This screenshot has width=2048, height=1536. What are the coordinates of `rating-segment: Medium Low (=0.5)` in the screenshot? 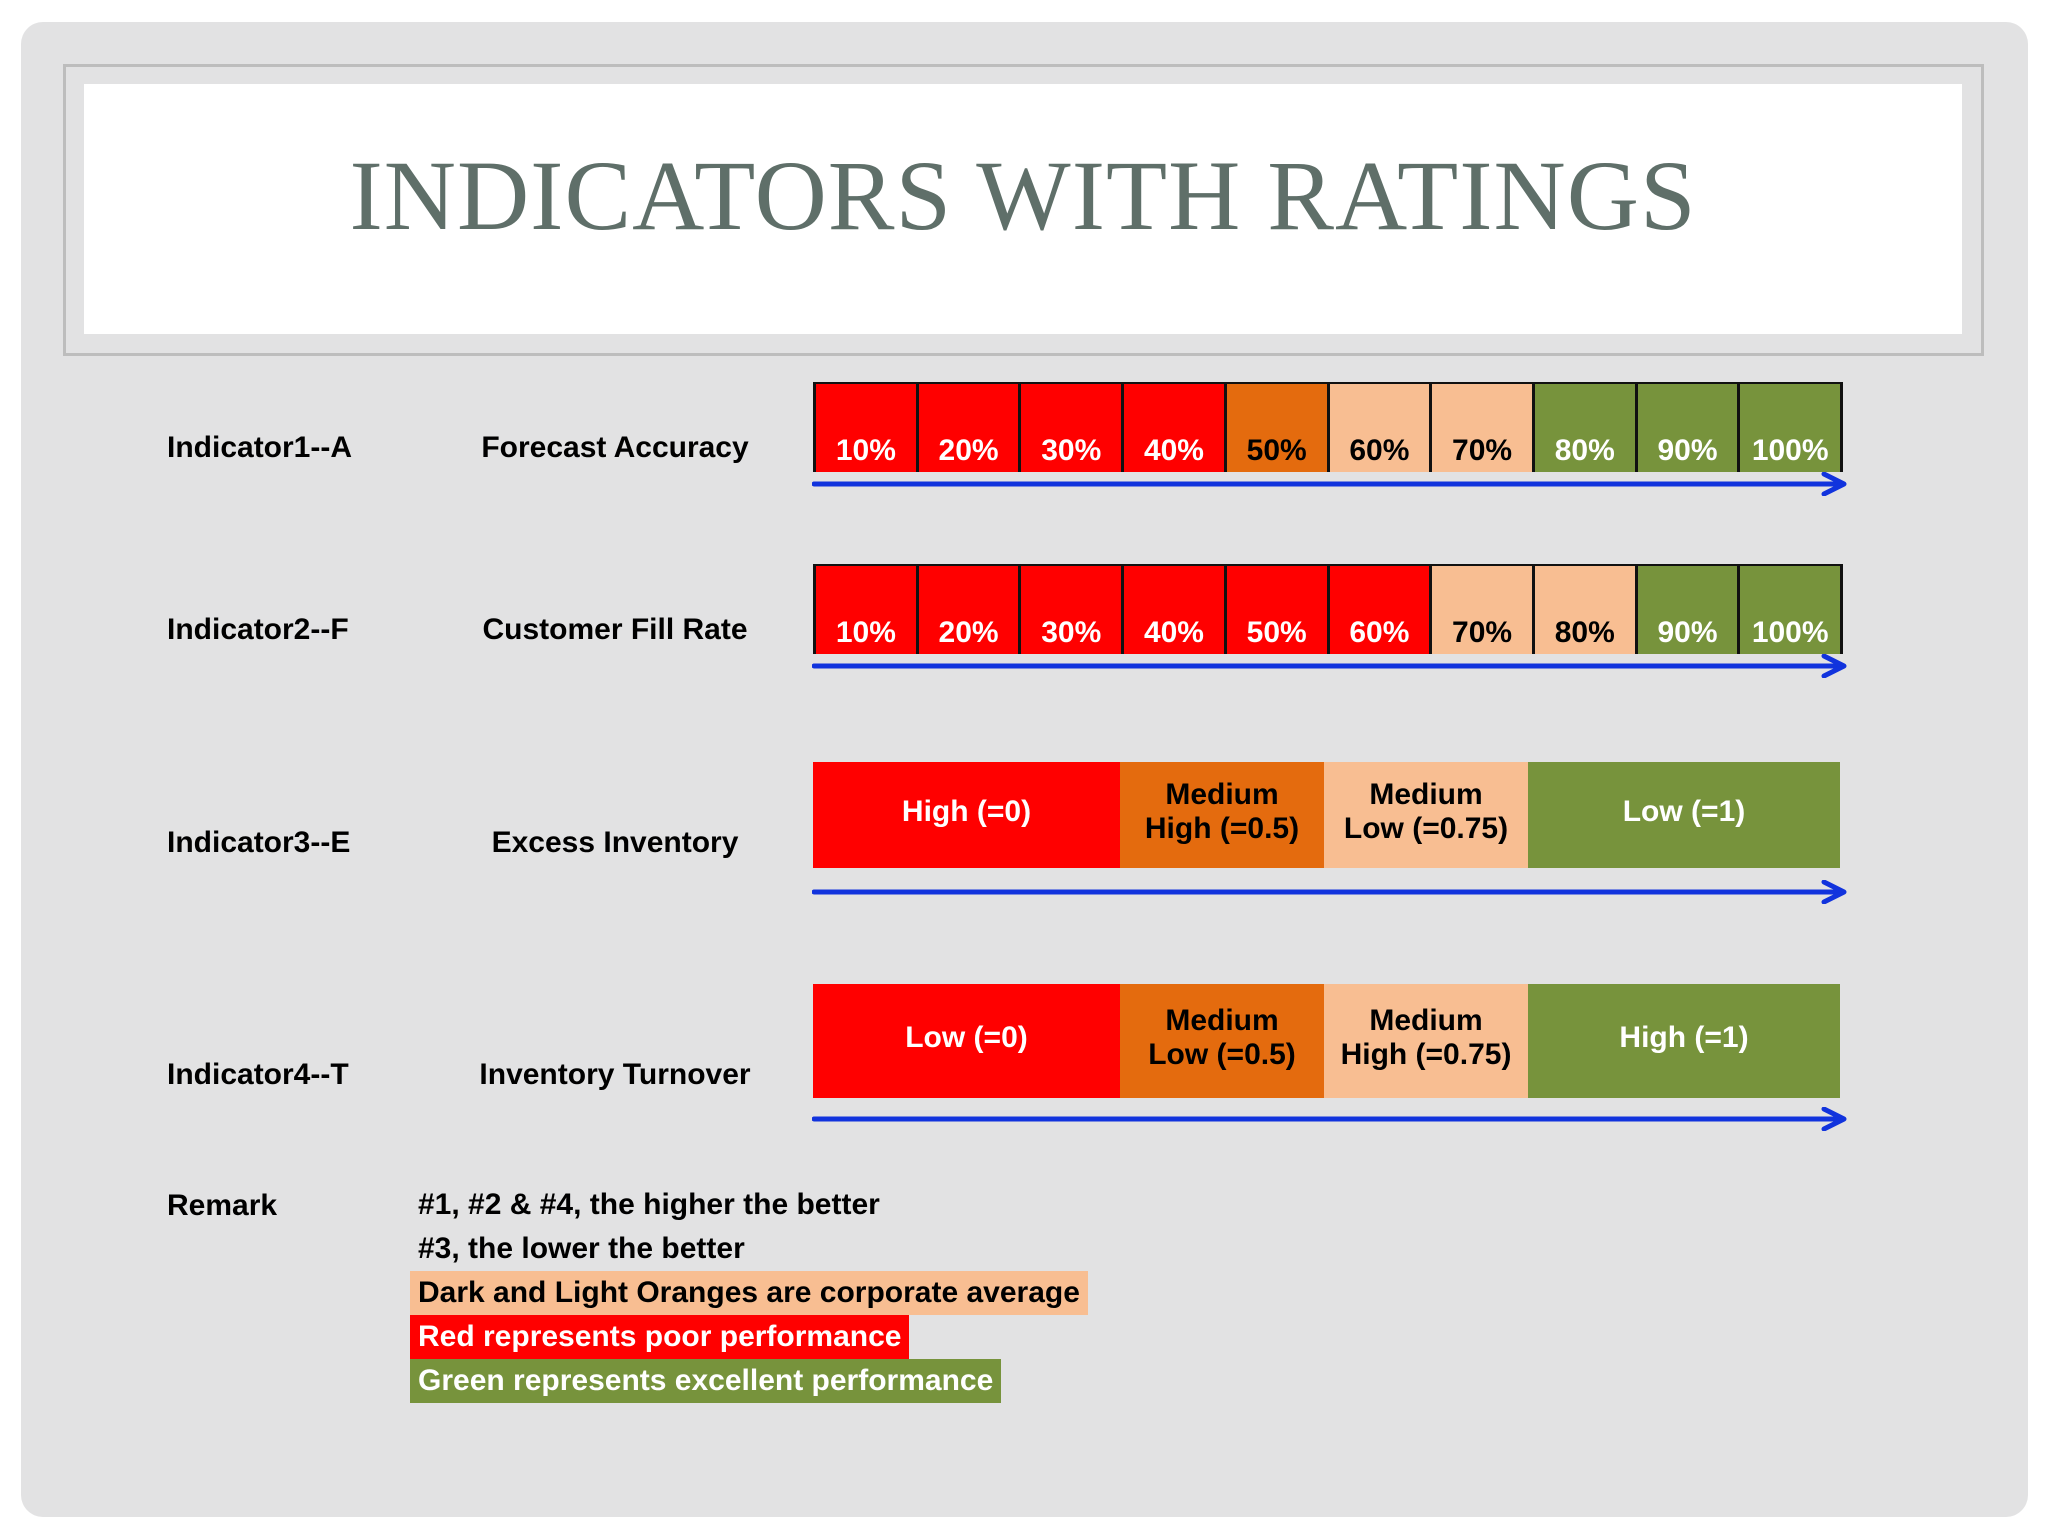 It's located at (1222, 1041).